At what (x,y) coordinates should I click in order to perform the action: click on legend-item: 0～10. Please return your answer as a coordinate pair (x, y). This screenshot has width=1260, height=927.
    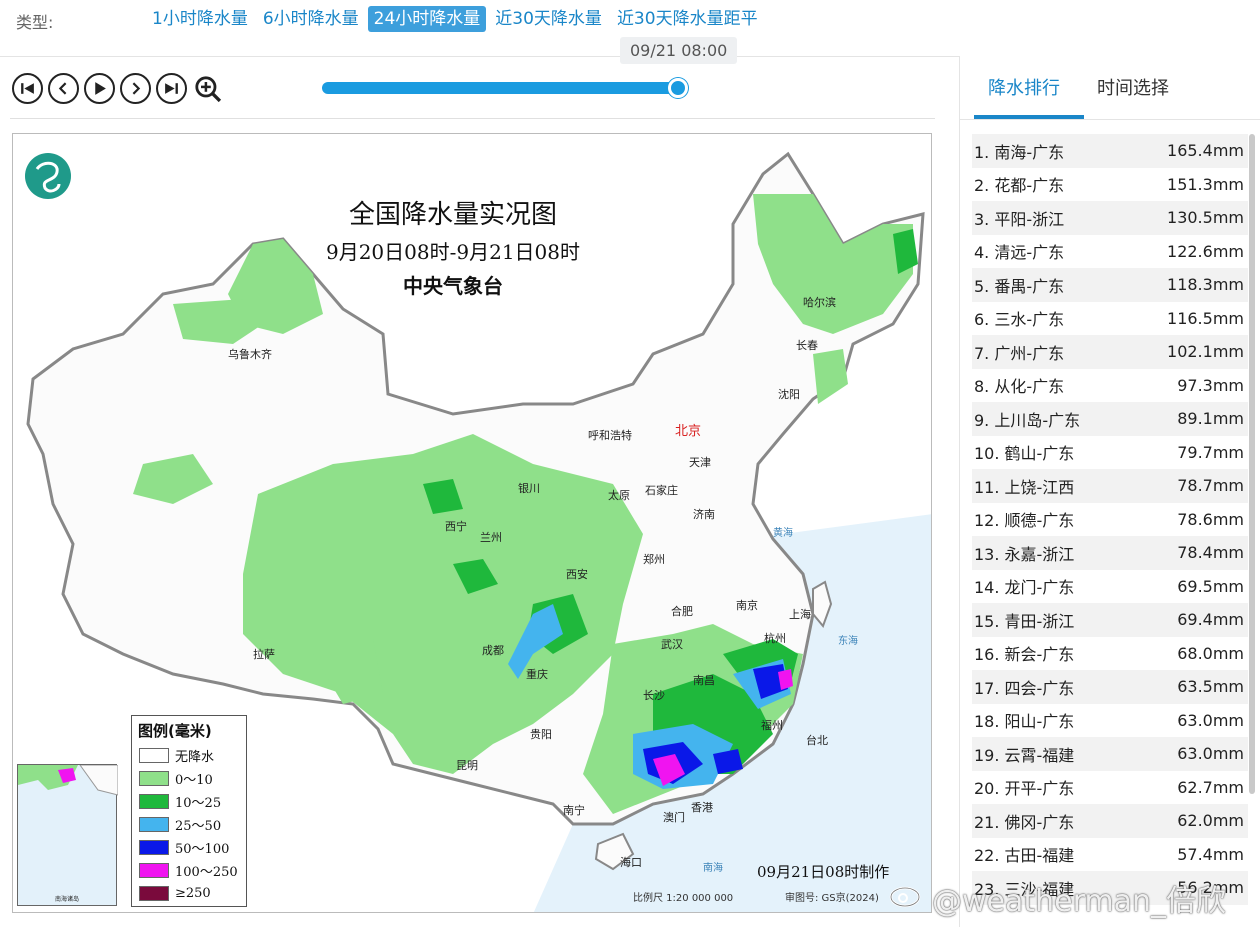
    Looking at the image, I should click on (176, 778).